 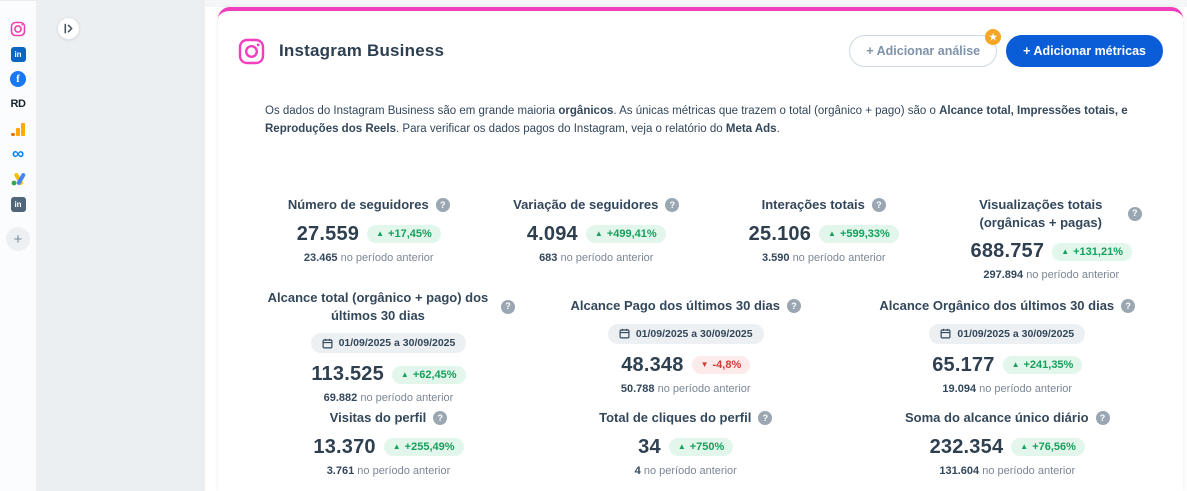 What do you see at coordinates (328, 233) in the screenshot?
I see `metric-value: 27.559` at bounding box center [328, 233].